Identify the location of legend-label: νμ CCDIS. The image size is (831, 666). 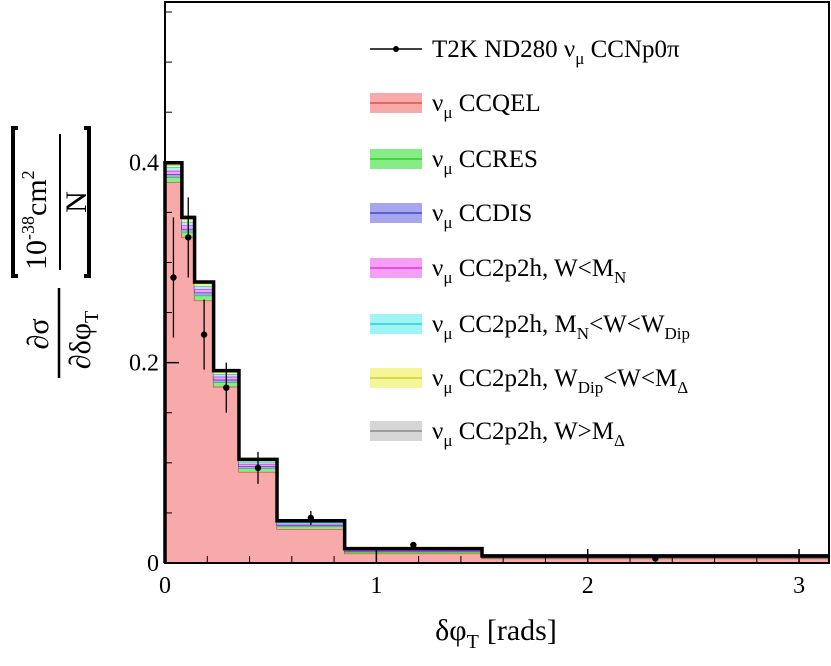
(482, 216).